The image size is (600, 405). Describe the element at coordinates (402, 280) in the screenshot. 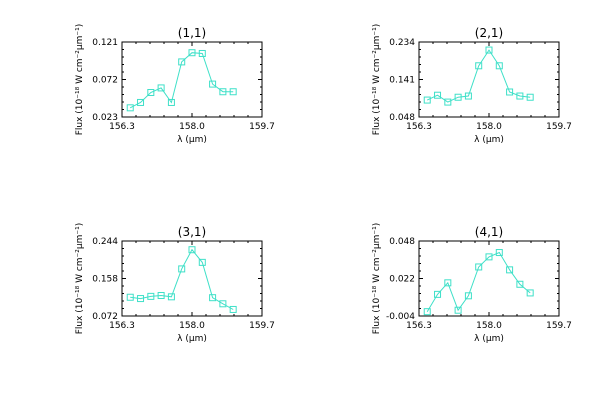

I see `y-tick-label: 0.022` at that location.